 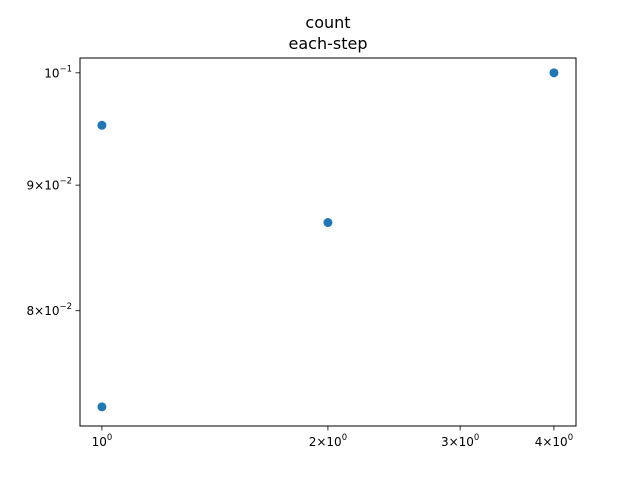 What do you see at coordinates (327, 22) in the screenshot?
I see `chart-title: count` at bounding box center [327, 22].